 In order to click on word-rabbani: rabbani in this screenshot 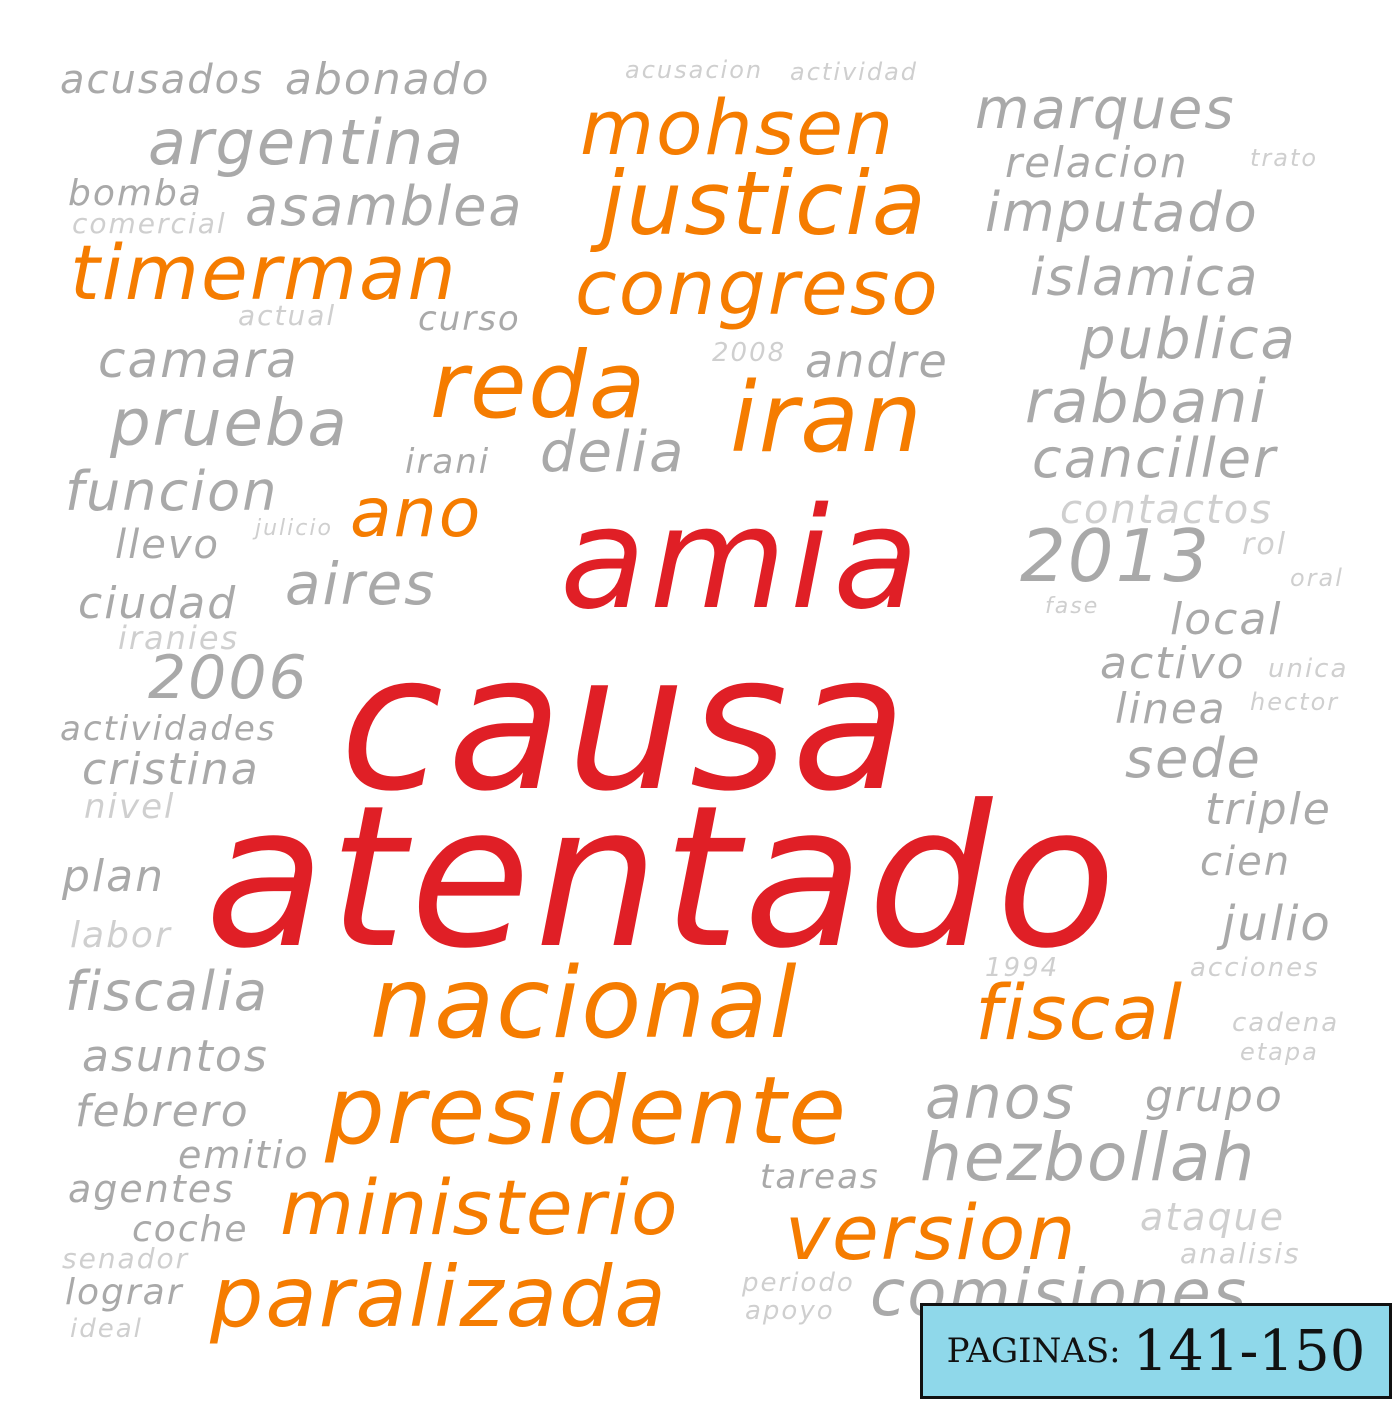, I will do `click(1147, 402)`.